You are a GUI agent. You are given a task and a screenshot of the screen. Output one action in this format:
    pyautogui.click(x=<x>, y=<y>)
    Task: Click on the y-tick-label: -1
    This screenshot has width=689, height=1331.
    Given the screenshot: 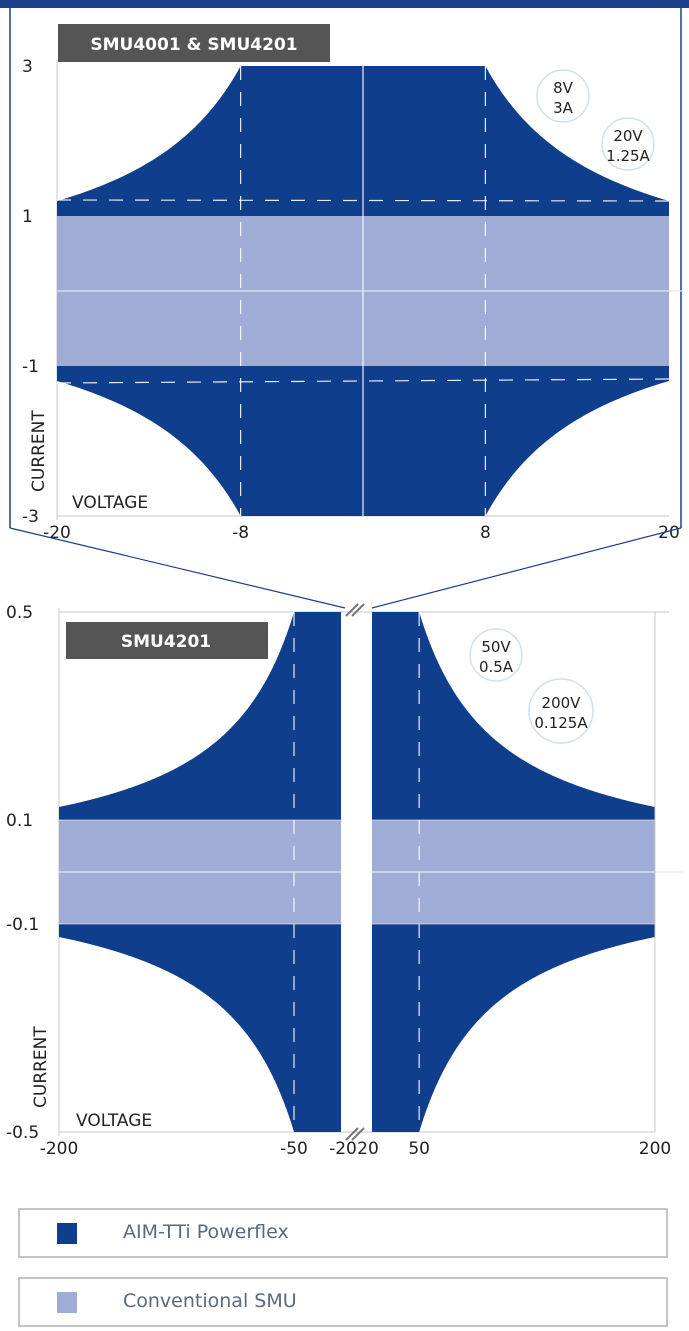 What is the action you would take?
    pyautogui.click(x=30, y=367)
    